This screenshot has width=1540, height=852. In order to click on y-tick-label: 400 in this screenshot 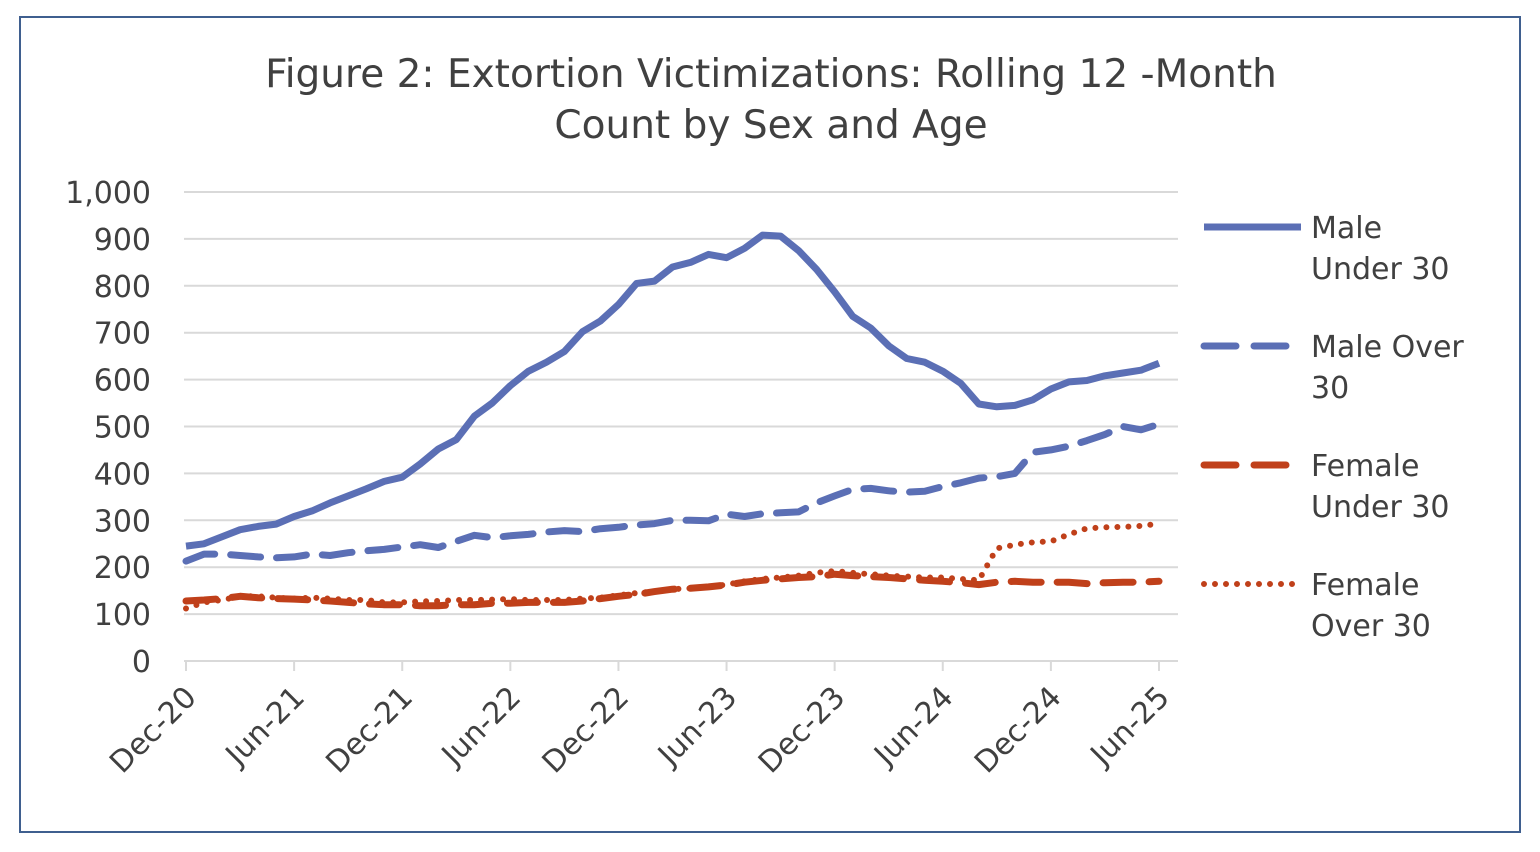, I will do `click(122, 474)`.